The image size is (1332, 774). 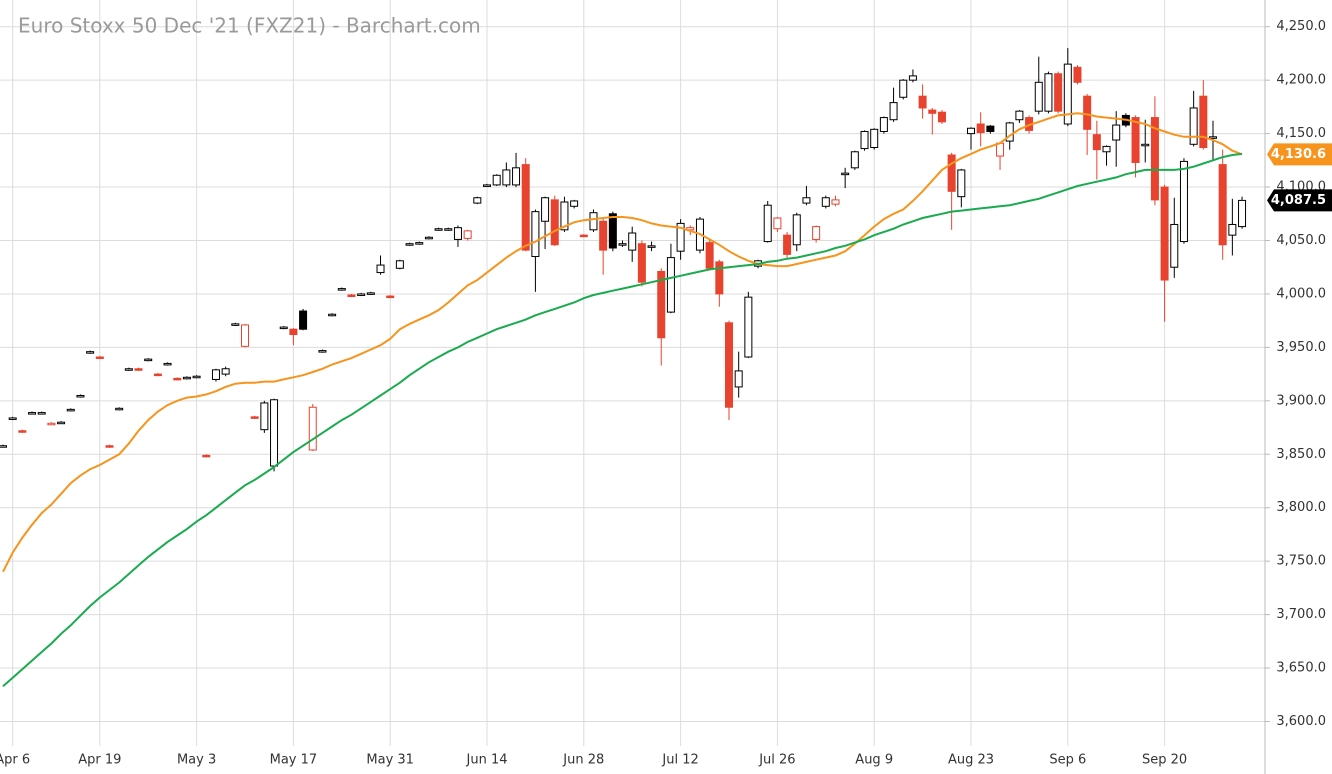 I want to click on price-badge, so click(x=1299, y=200).